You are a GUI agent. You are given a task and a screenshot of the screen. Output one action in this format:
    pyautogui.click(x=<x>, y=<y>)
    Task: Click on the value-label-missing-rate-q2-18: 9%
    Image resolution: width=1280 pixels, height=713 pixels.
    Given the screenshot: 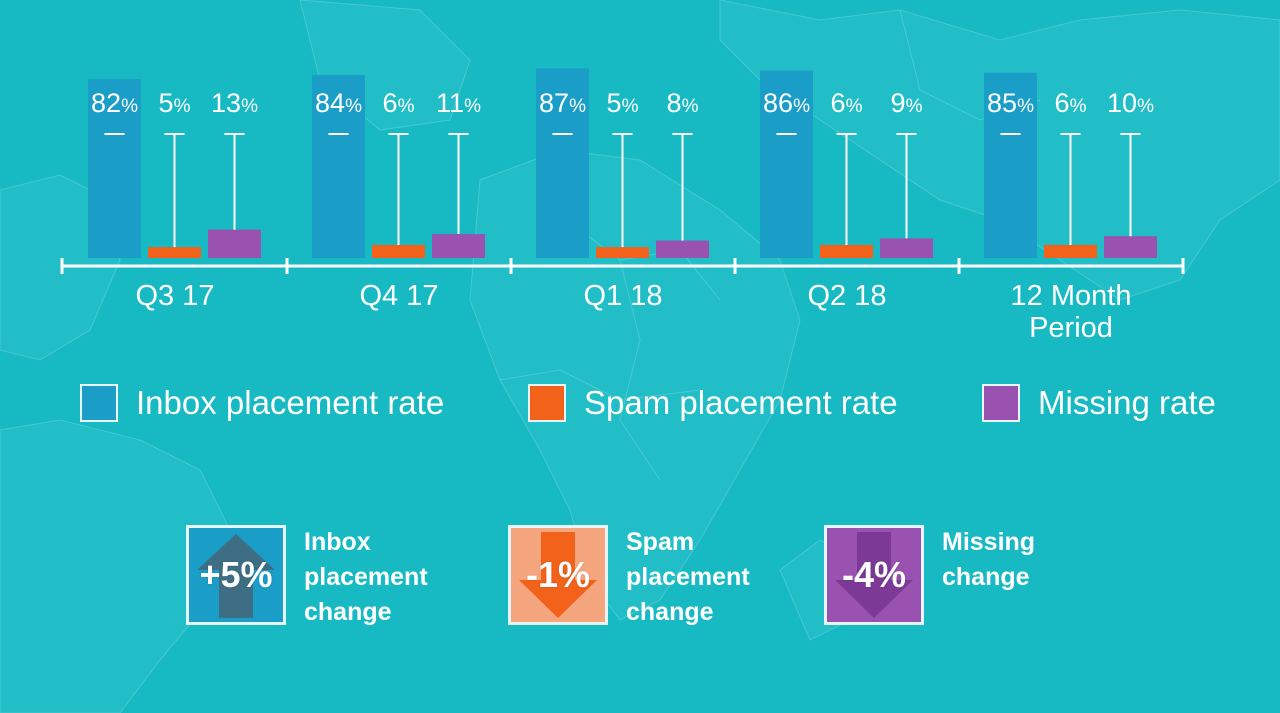 What is the action you would take?
    pyautogui.click(x=907, y=103)
    